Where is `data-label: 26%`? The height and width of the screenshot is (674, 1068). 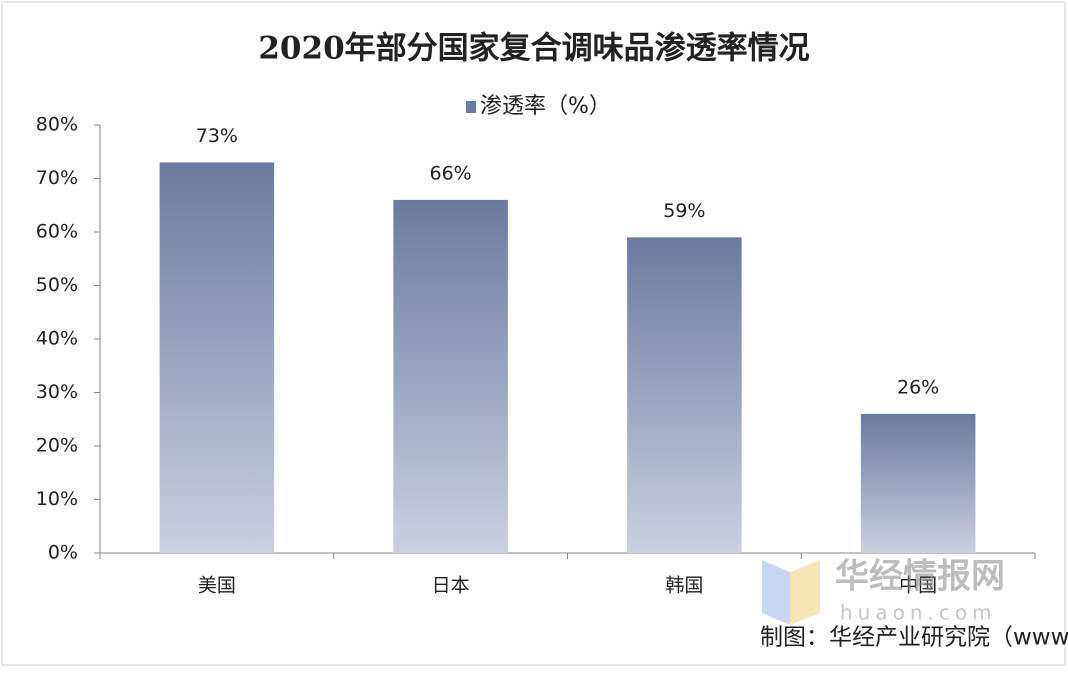
data-label: 26% is located at coordinates (918, 387).